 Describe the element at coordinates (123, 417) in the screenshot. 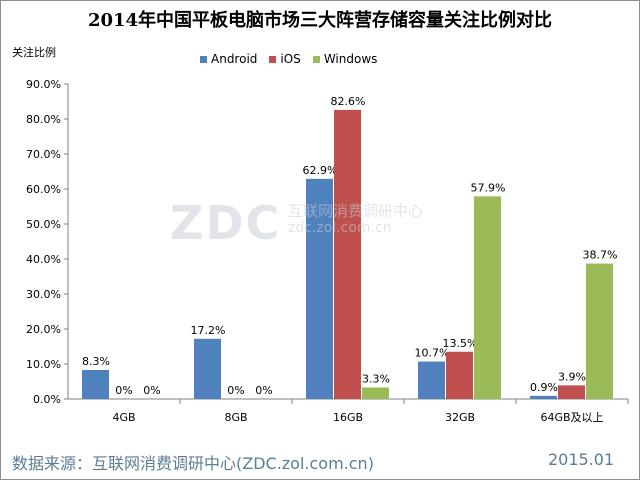

I see `x-tick-label: 4GB` at that location.